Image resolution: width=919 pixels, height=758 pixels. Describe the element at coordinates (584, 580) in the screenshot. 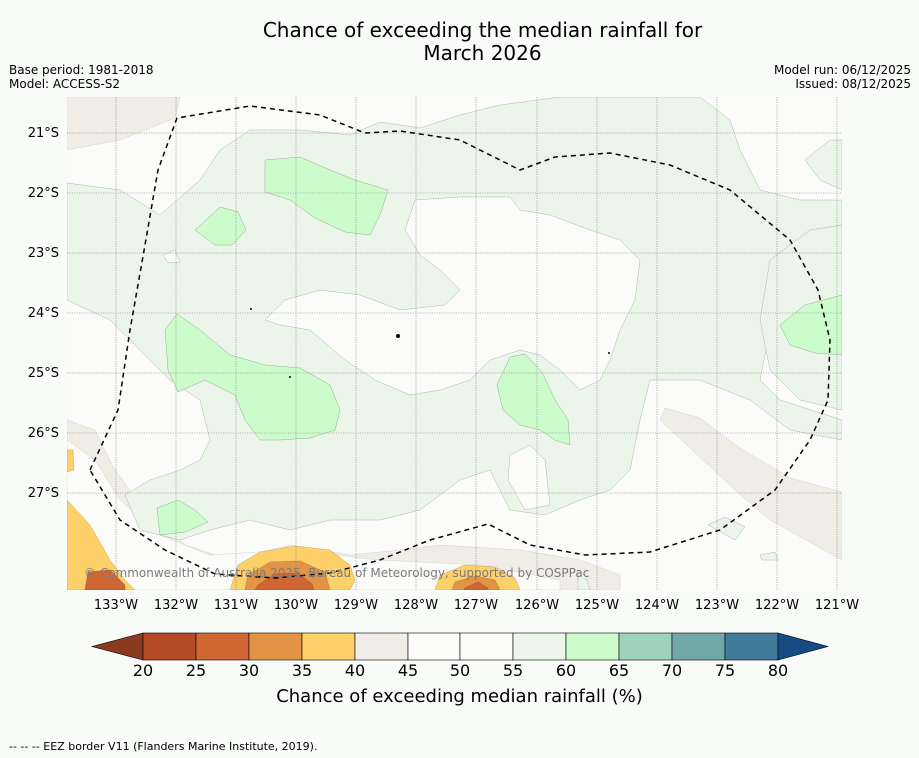

I see `contour-55-60-south` at that location.